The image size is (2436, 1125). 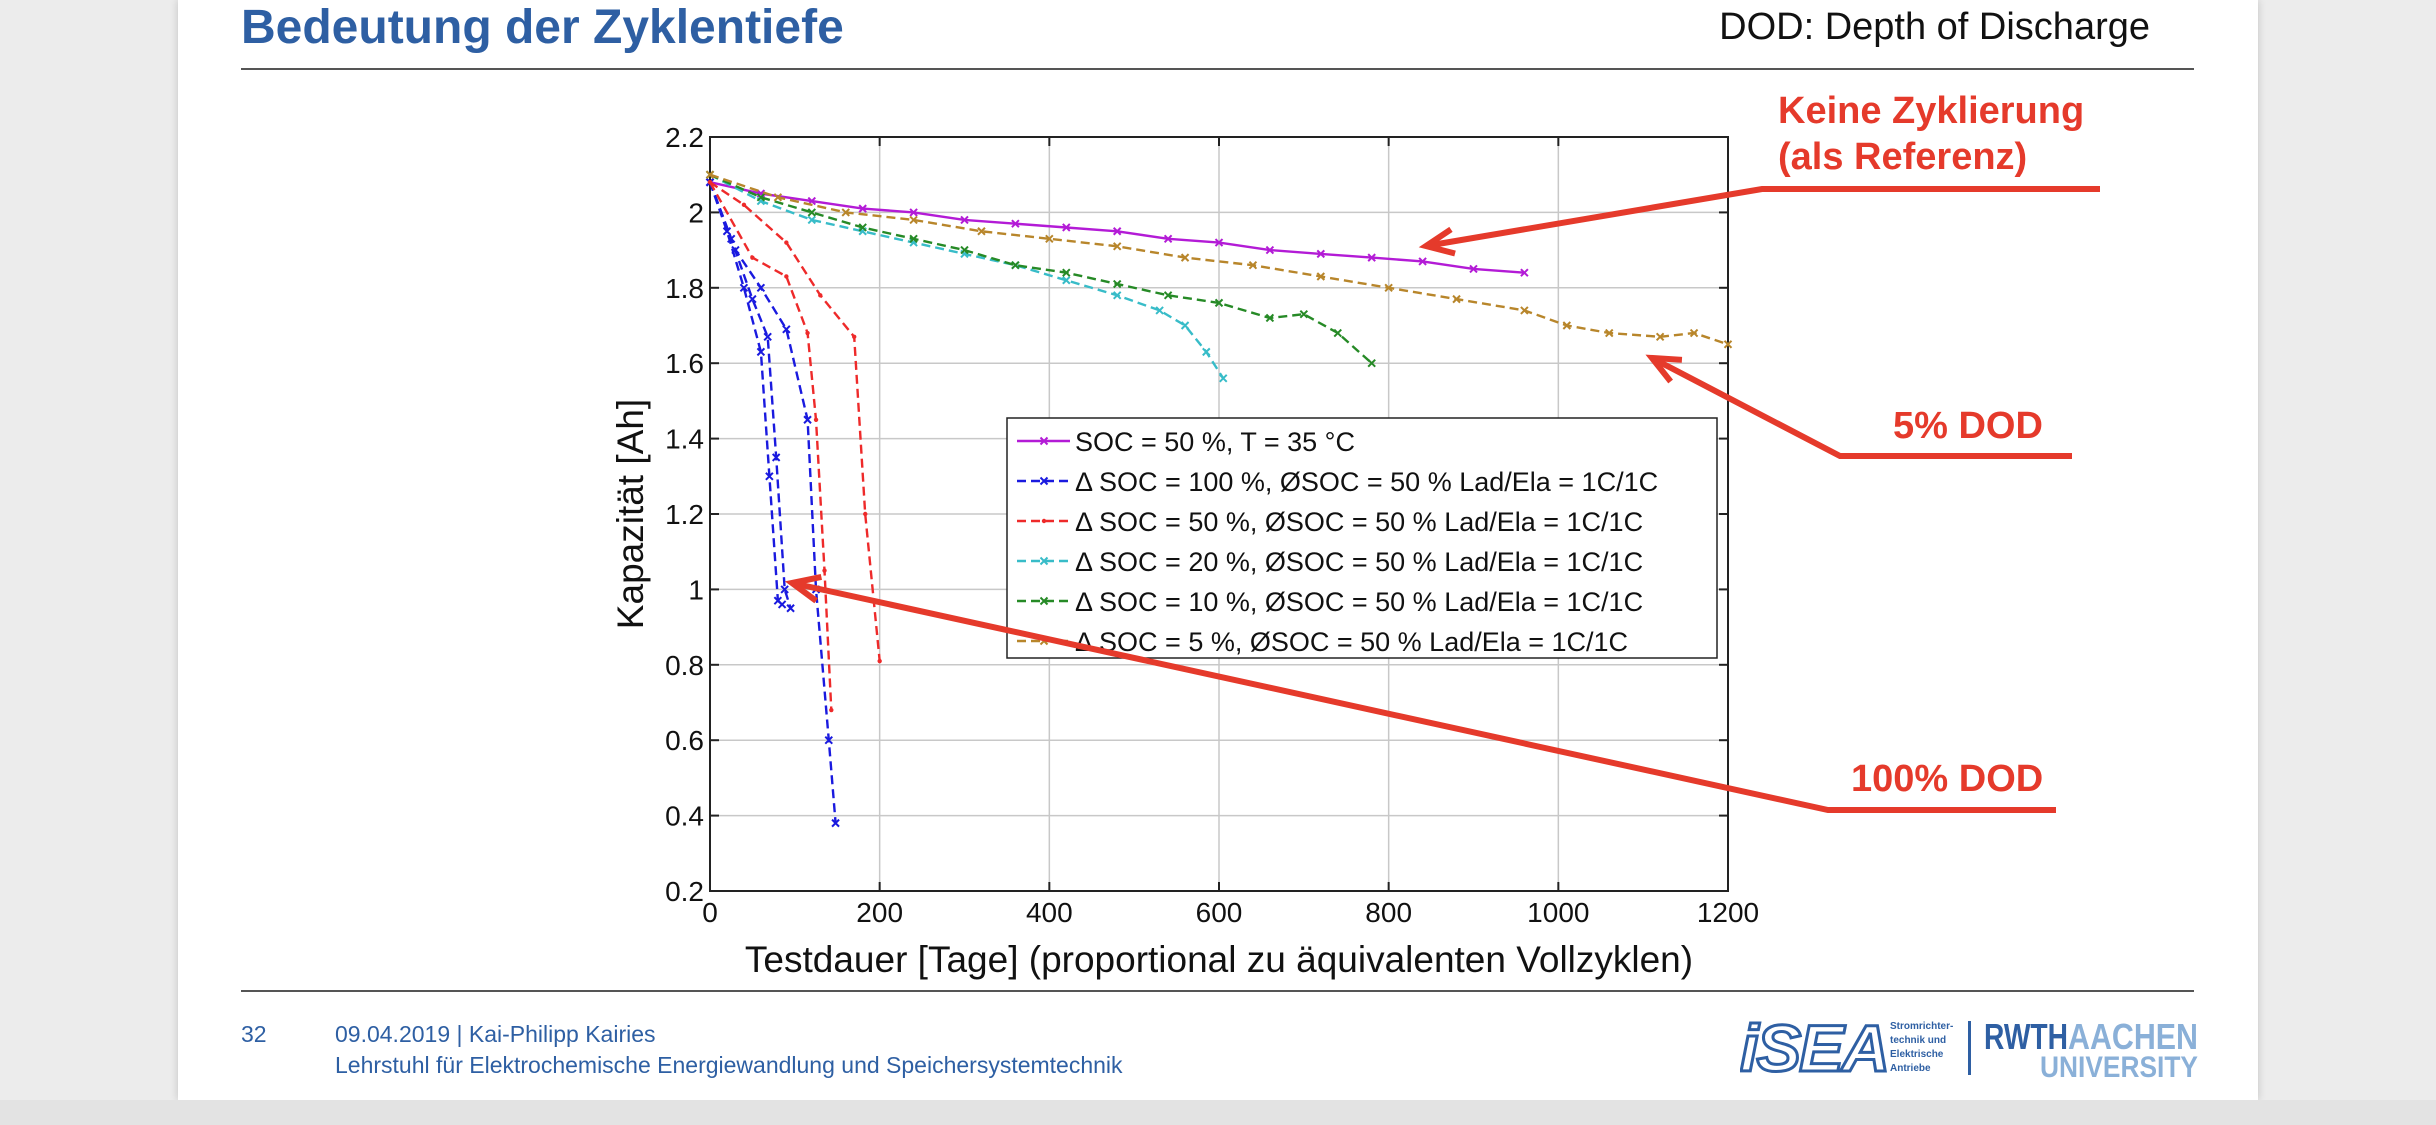 What do you see at coordinates (1388, 912) in the screenshot?
I see `x-tick-label: 800` at bounding box center [1388, 912].